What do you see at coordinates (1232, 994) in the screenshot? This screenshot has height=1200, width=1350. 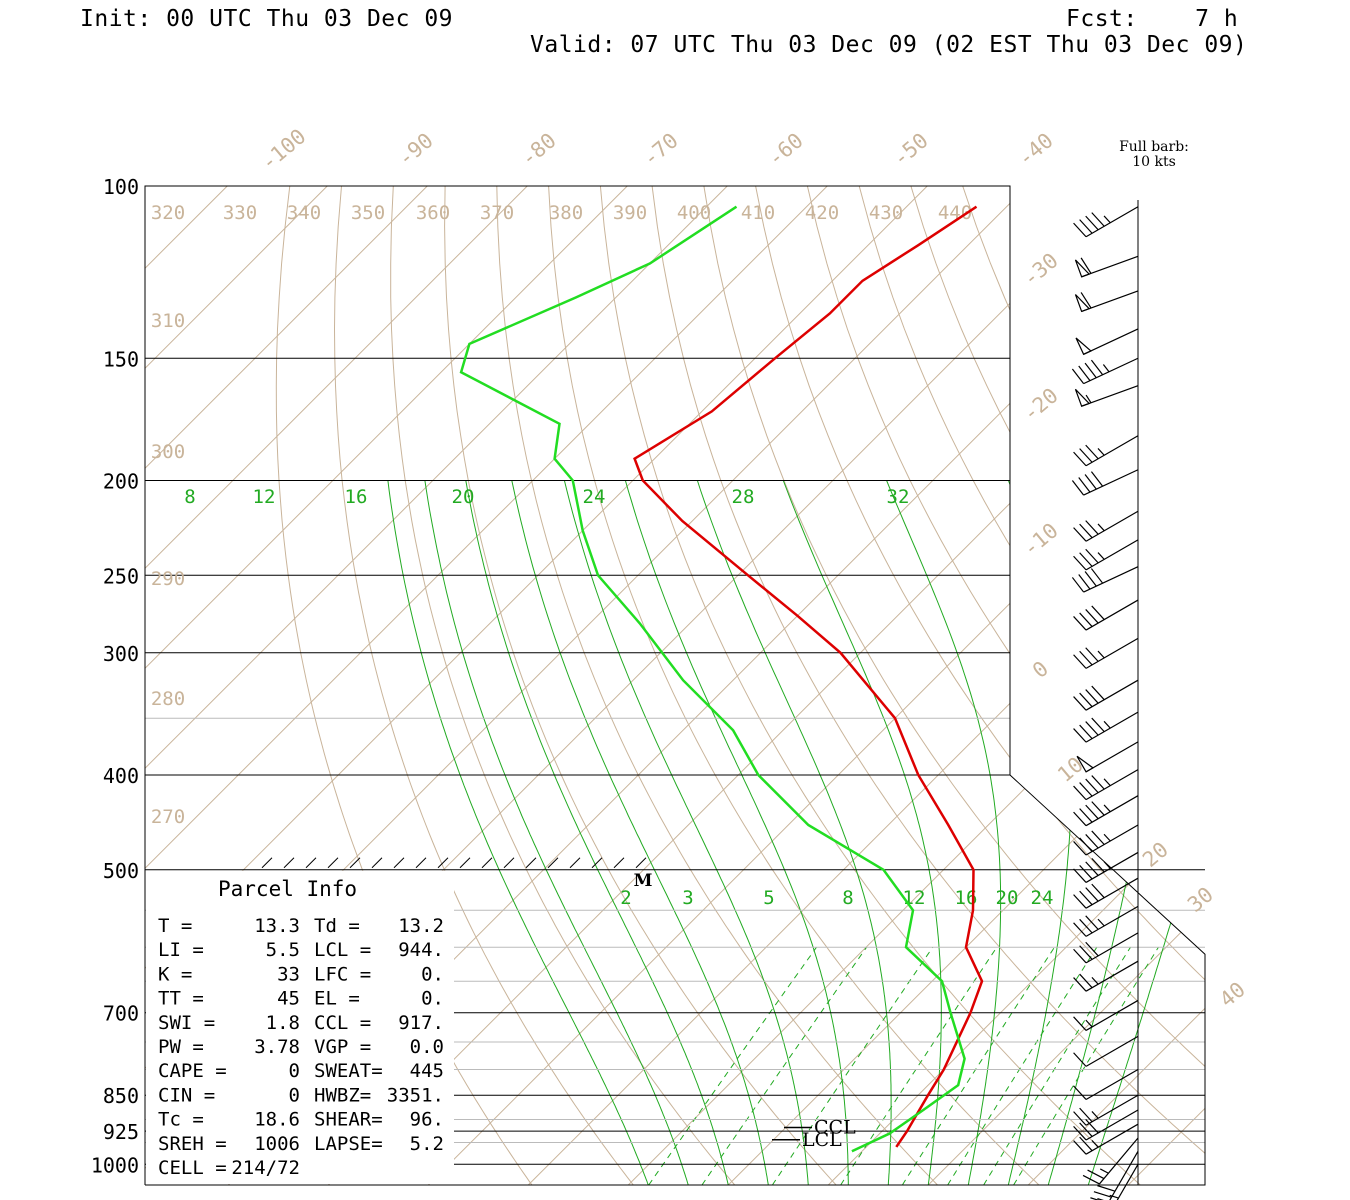 I see `isotherm-label: 40` at bounding box center [1232, 994].